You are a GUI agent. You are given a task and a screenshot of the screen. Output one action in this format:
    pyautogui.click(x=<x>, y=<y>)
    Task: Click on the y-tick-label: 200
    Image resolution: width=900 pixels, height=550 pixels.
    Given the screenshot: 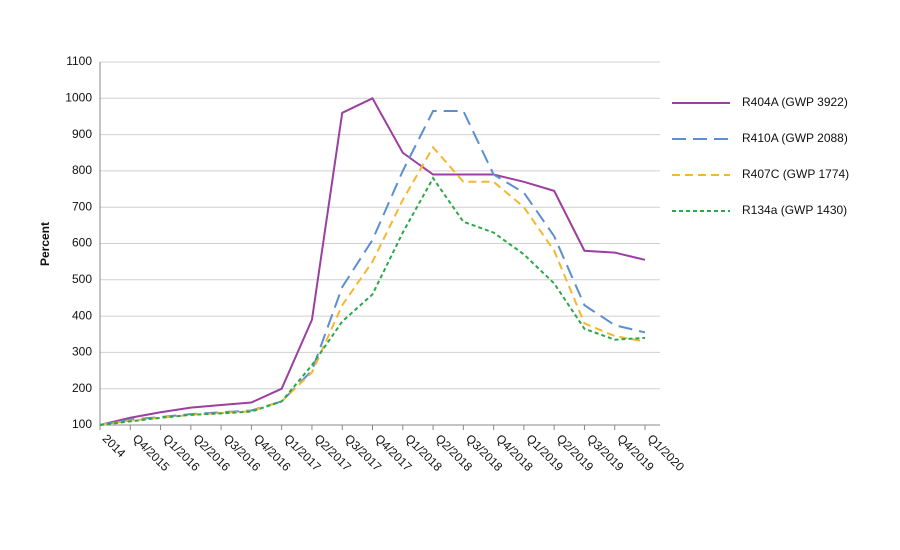 What is the action you would take?
    pyautogui.click(x=82, y=388)
    